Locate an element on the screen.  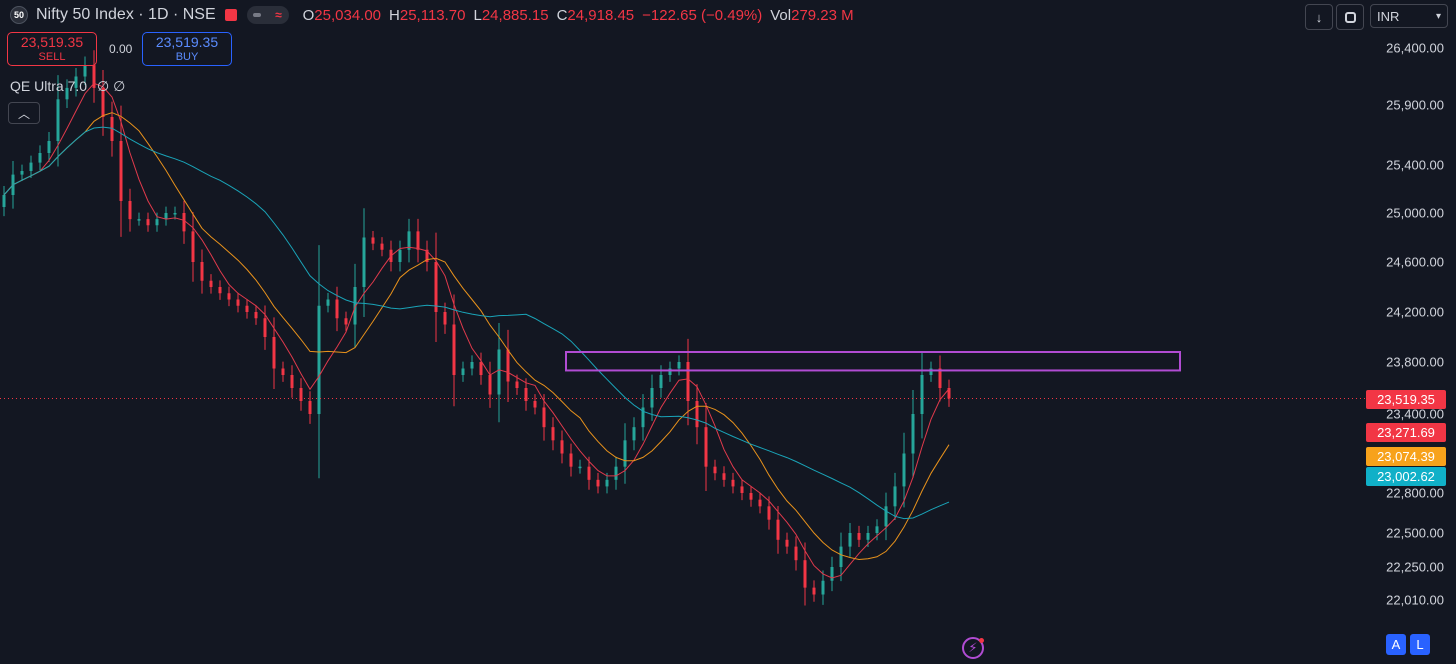
price-tag: 23,002.62 is located at coordinates (1406, 476).